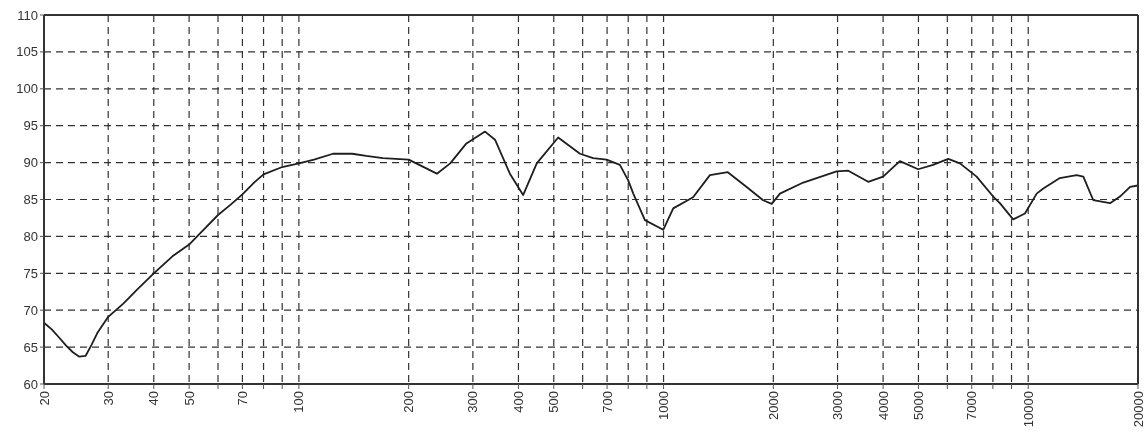 The width and height of the screenshot is (1148, 442). Describe the element at coordinates (554, 402) in the screenshot. I see `x-tick-label: 500` at that location.